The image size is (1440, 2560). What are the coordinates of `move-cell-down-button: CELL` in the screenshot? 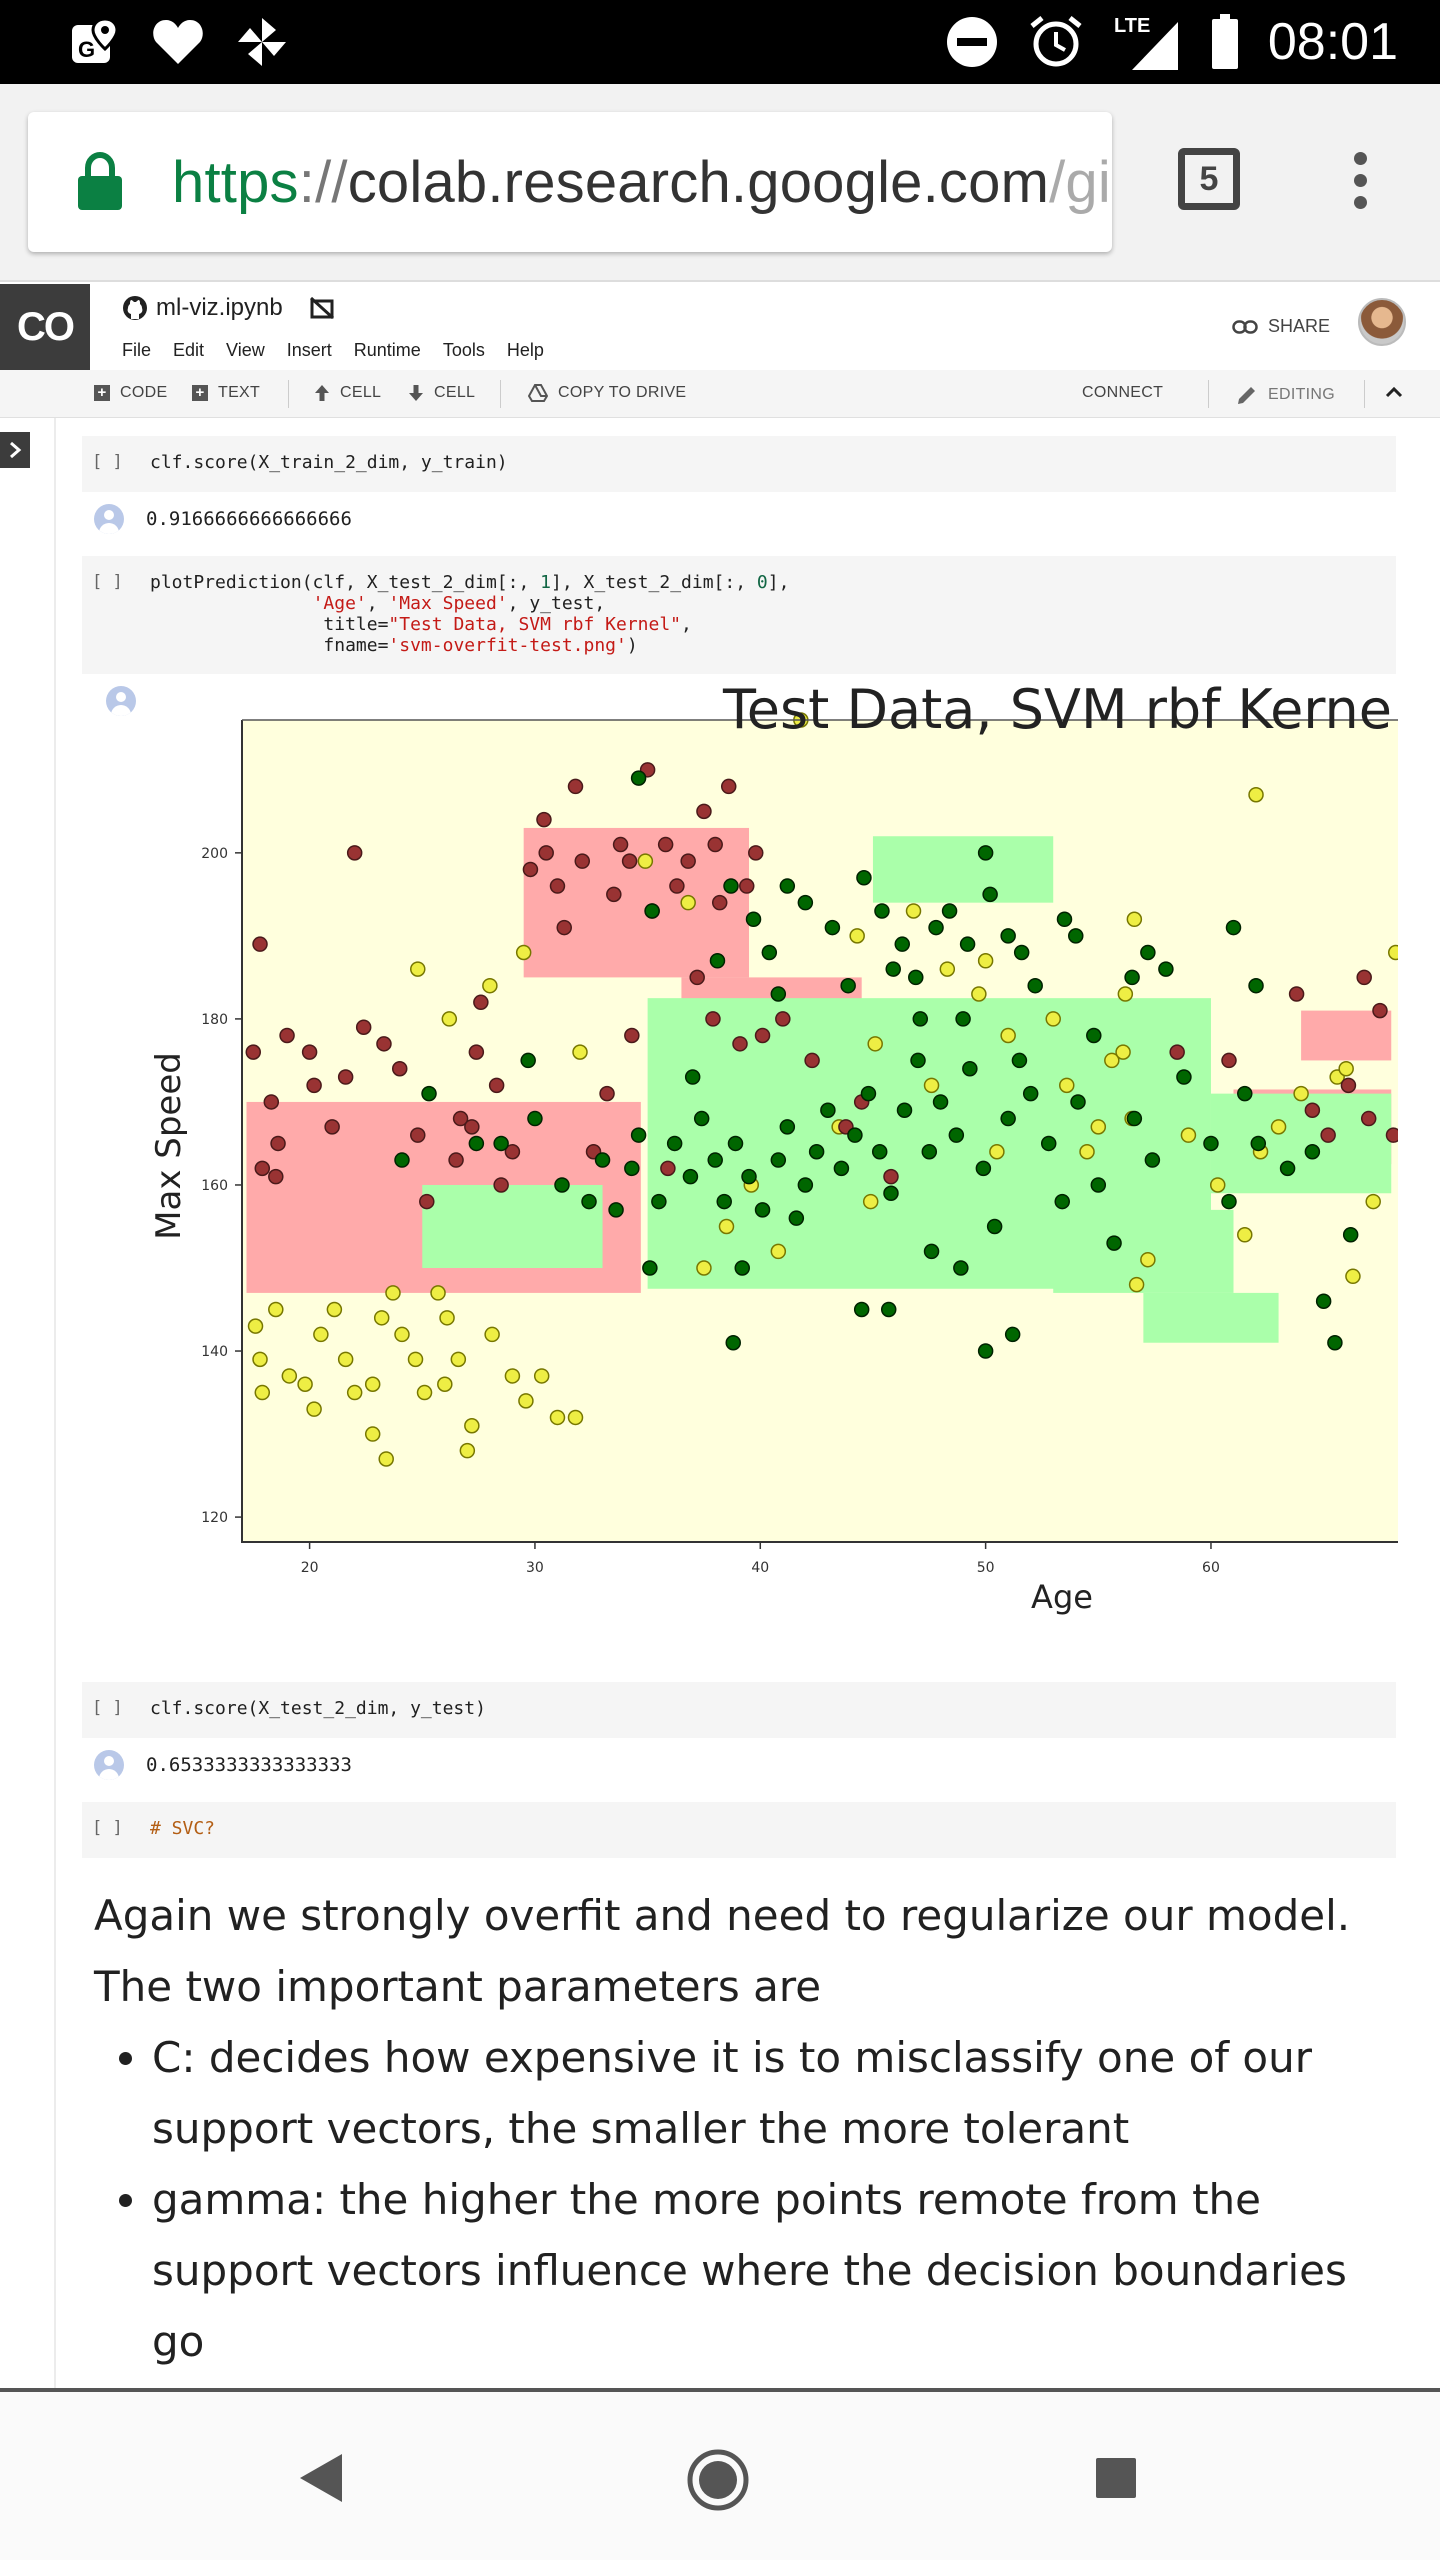 It's located at (441, 393).